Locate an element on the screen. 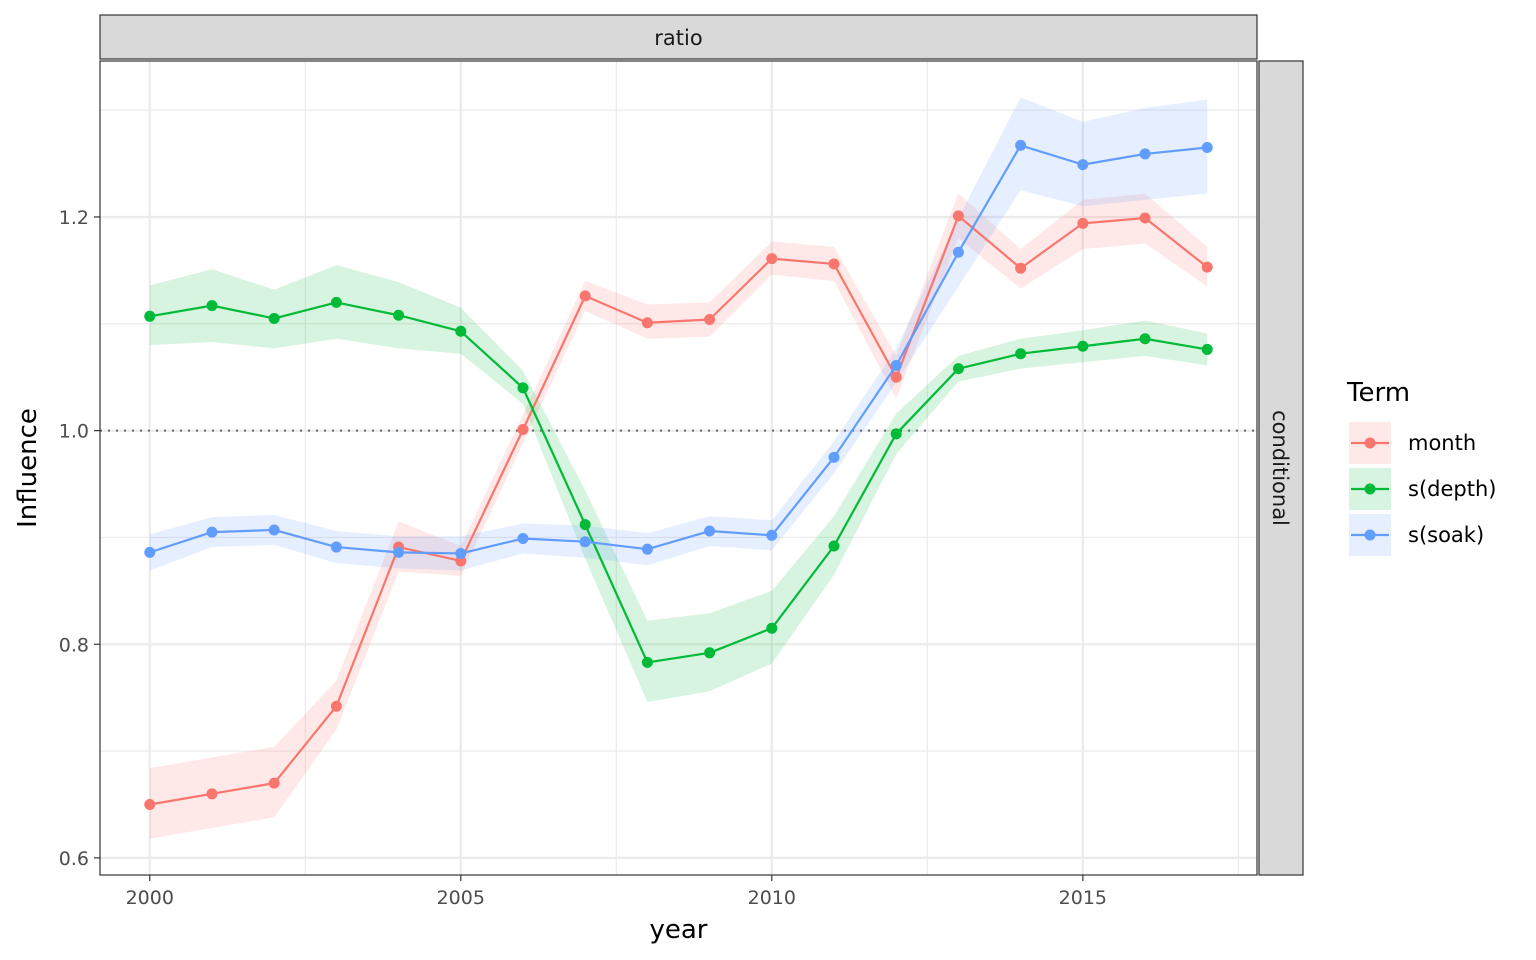 The height and width of the screenshot is (960, 1536). facet-strip-top is located at coordinates (678, 37).